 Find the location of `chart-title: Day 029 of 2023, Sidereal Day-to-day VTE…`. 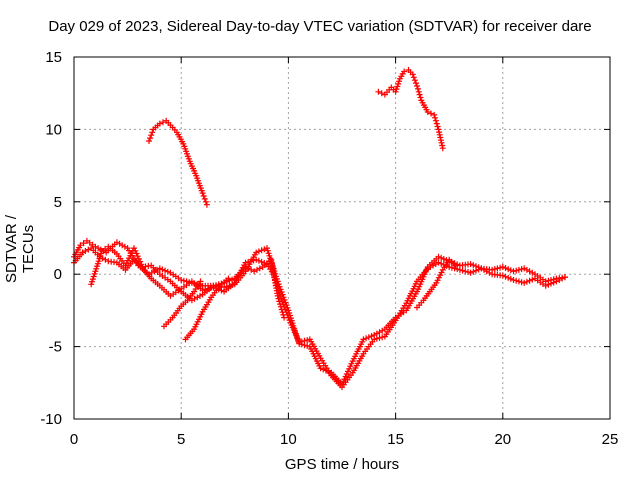

chart-title: Day 029 of 2023, Sidereal Day-to-day VTE… is located at coordinates (320, 26).